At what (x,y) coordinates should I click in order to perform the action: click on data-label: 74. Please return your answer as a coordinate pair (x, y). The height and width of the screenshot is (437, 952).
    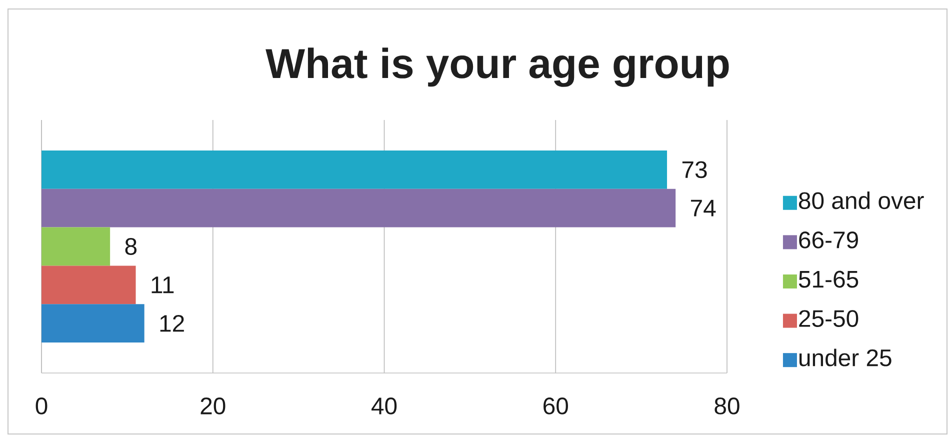
    Looking at the image, I should click on (703, 208).